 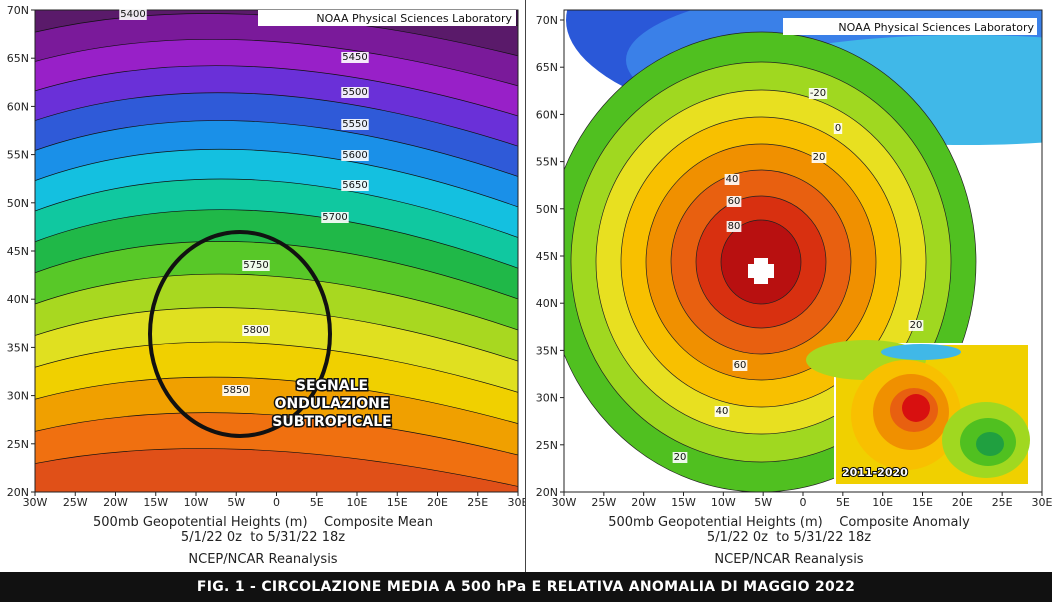 I want to click on contour-label: 5500, so click(x=354, y=92).